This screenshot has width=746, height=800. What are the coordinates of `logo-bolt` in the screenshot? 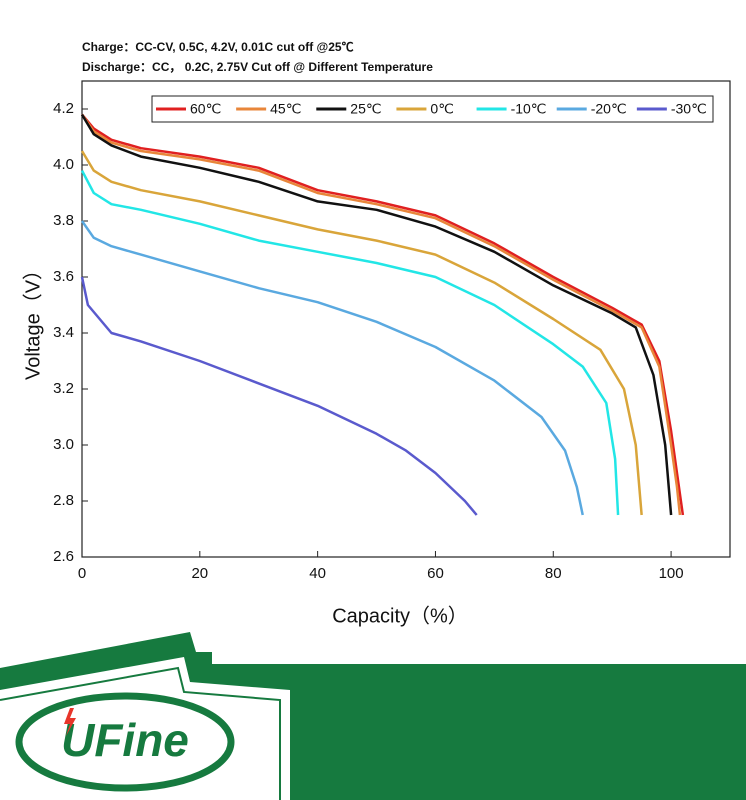 It's located at (70, 722).